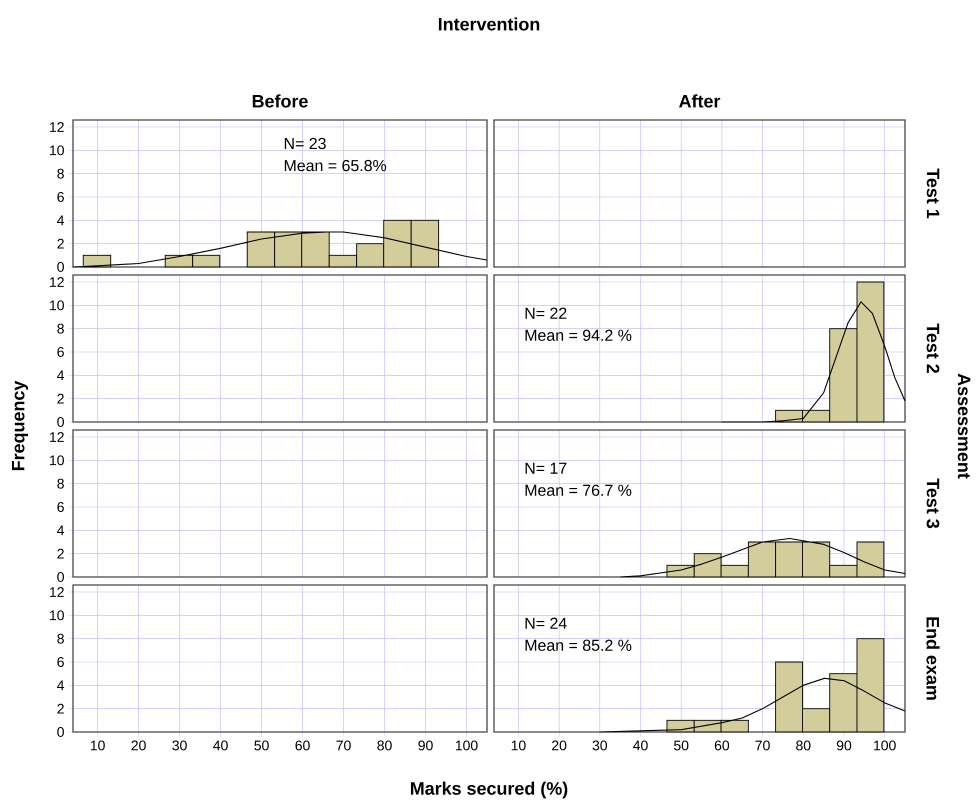 This screenshot has height=806, width=979. What do you see at coordinates (579, 645) in the screenshot?
I see `annotation: Mean = 85.2 %` at bounding box center [579, 645].